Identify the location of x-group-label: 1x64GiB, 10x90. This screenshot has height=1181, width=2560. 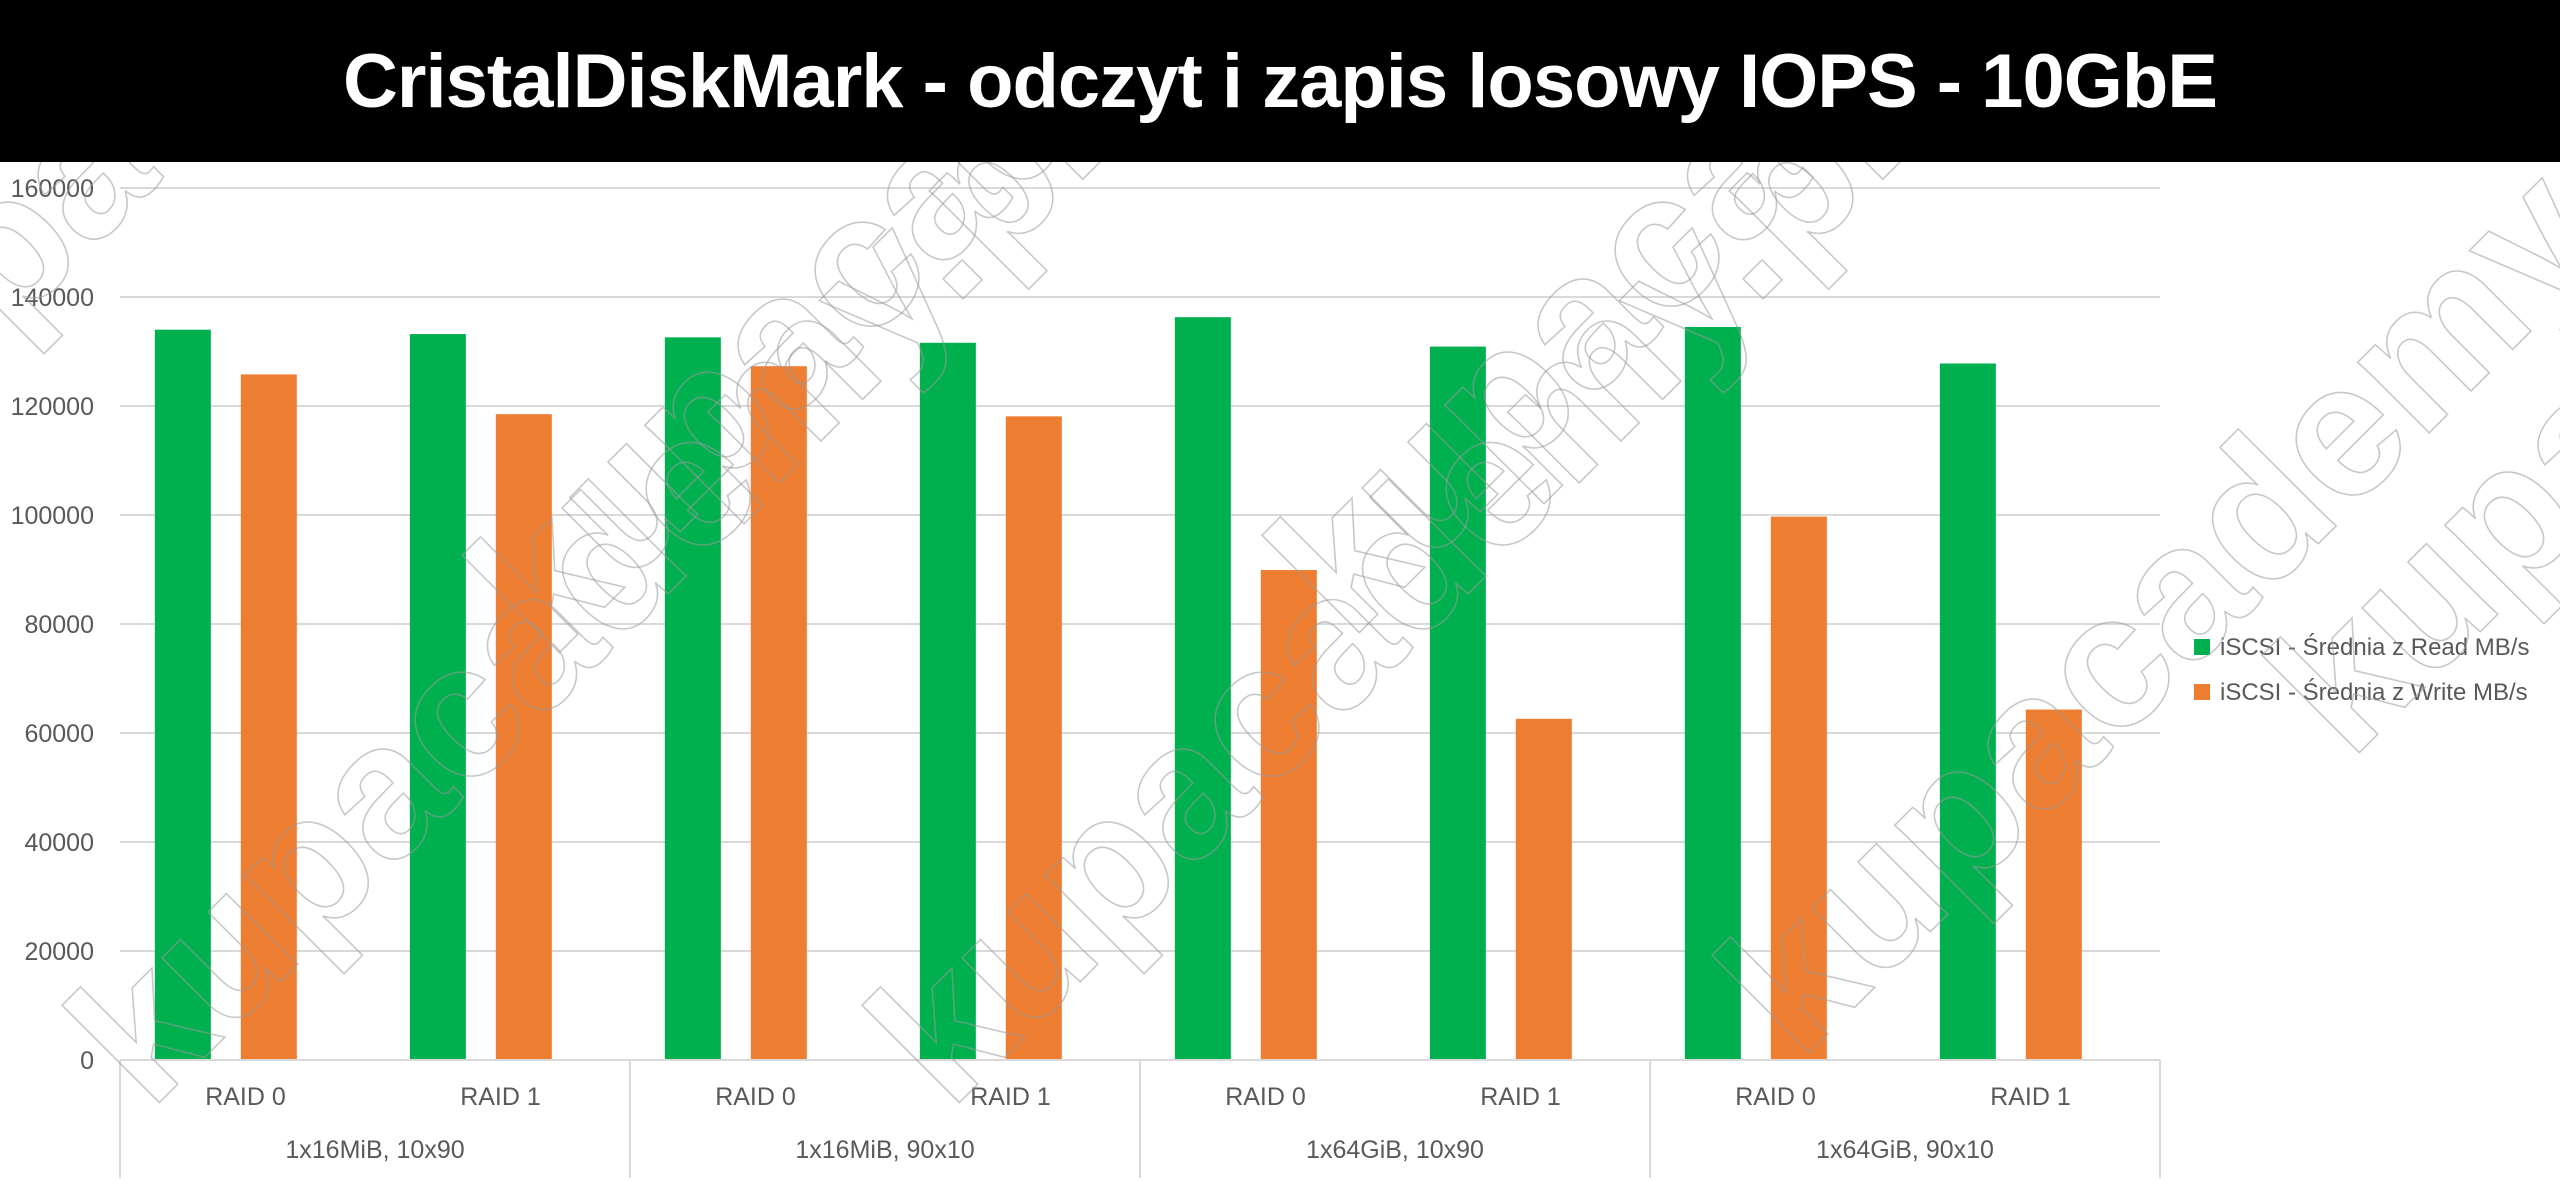
(1395, 1150).